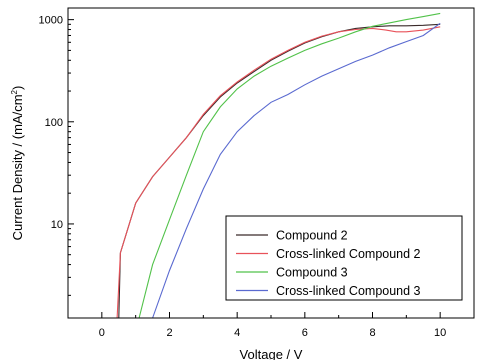 The height and width of the screenshot is (360, 478). I want to click on x-tick-label-2: 2, so click(169, 333).